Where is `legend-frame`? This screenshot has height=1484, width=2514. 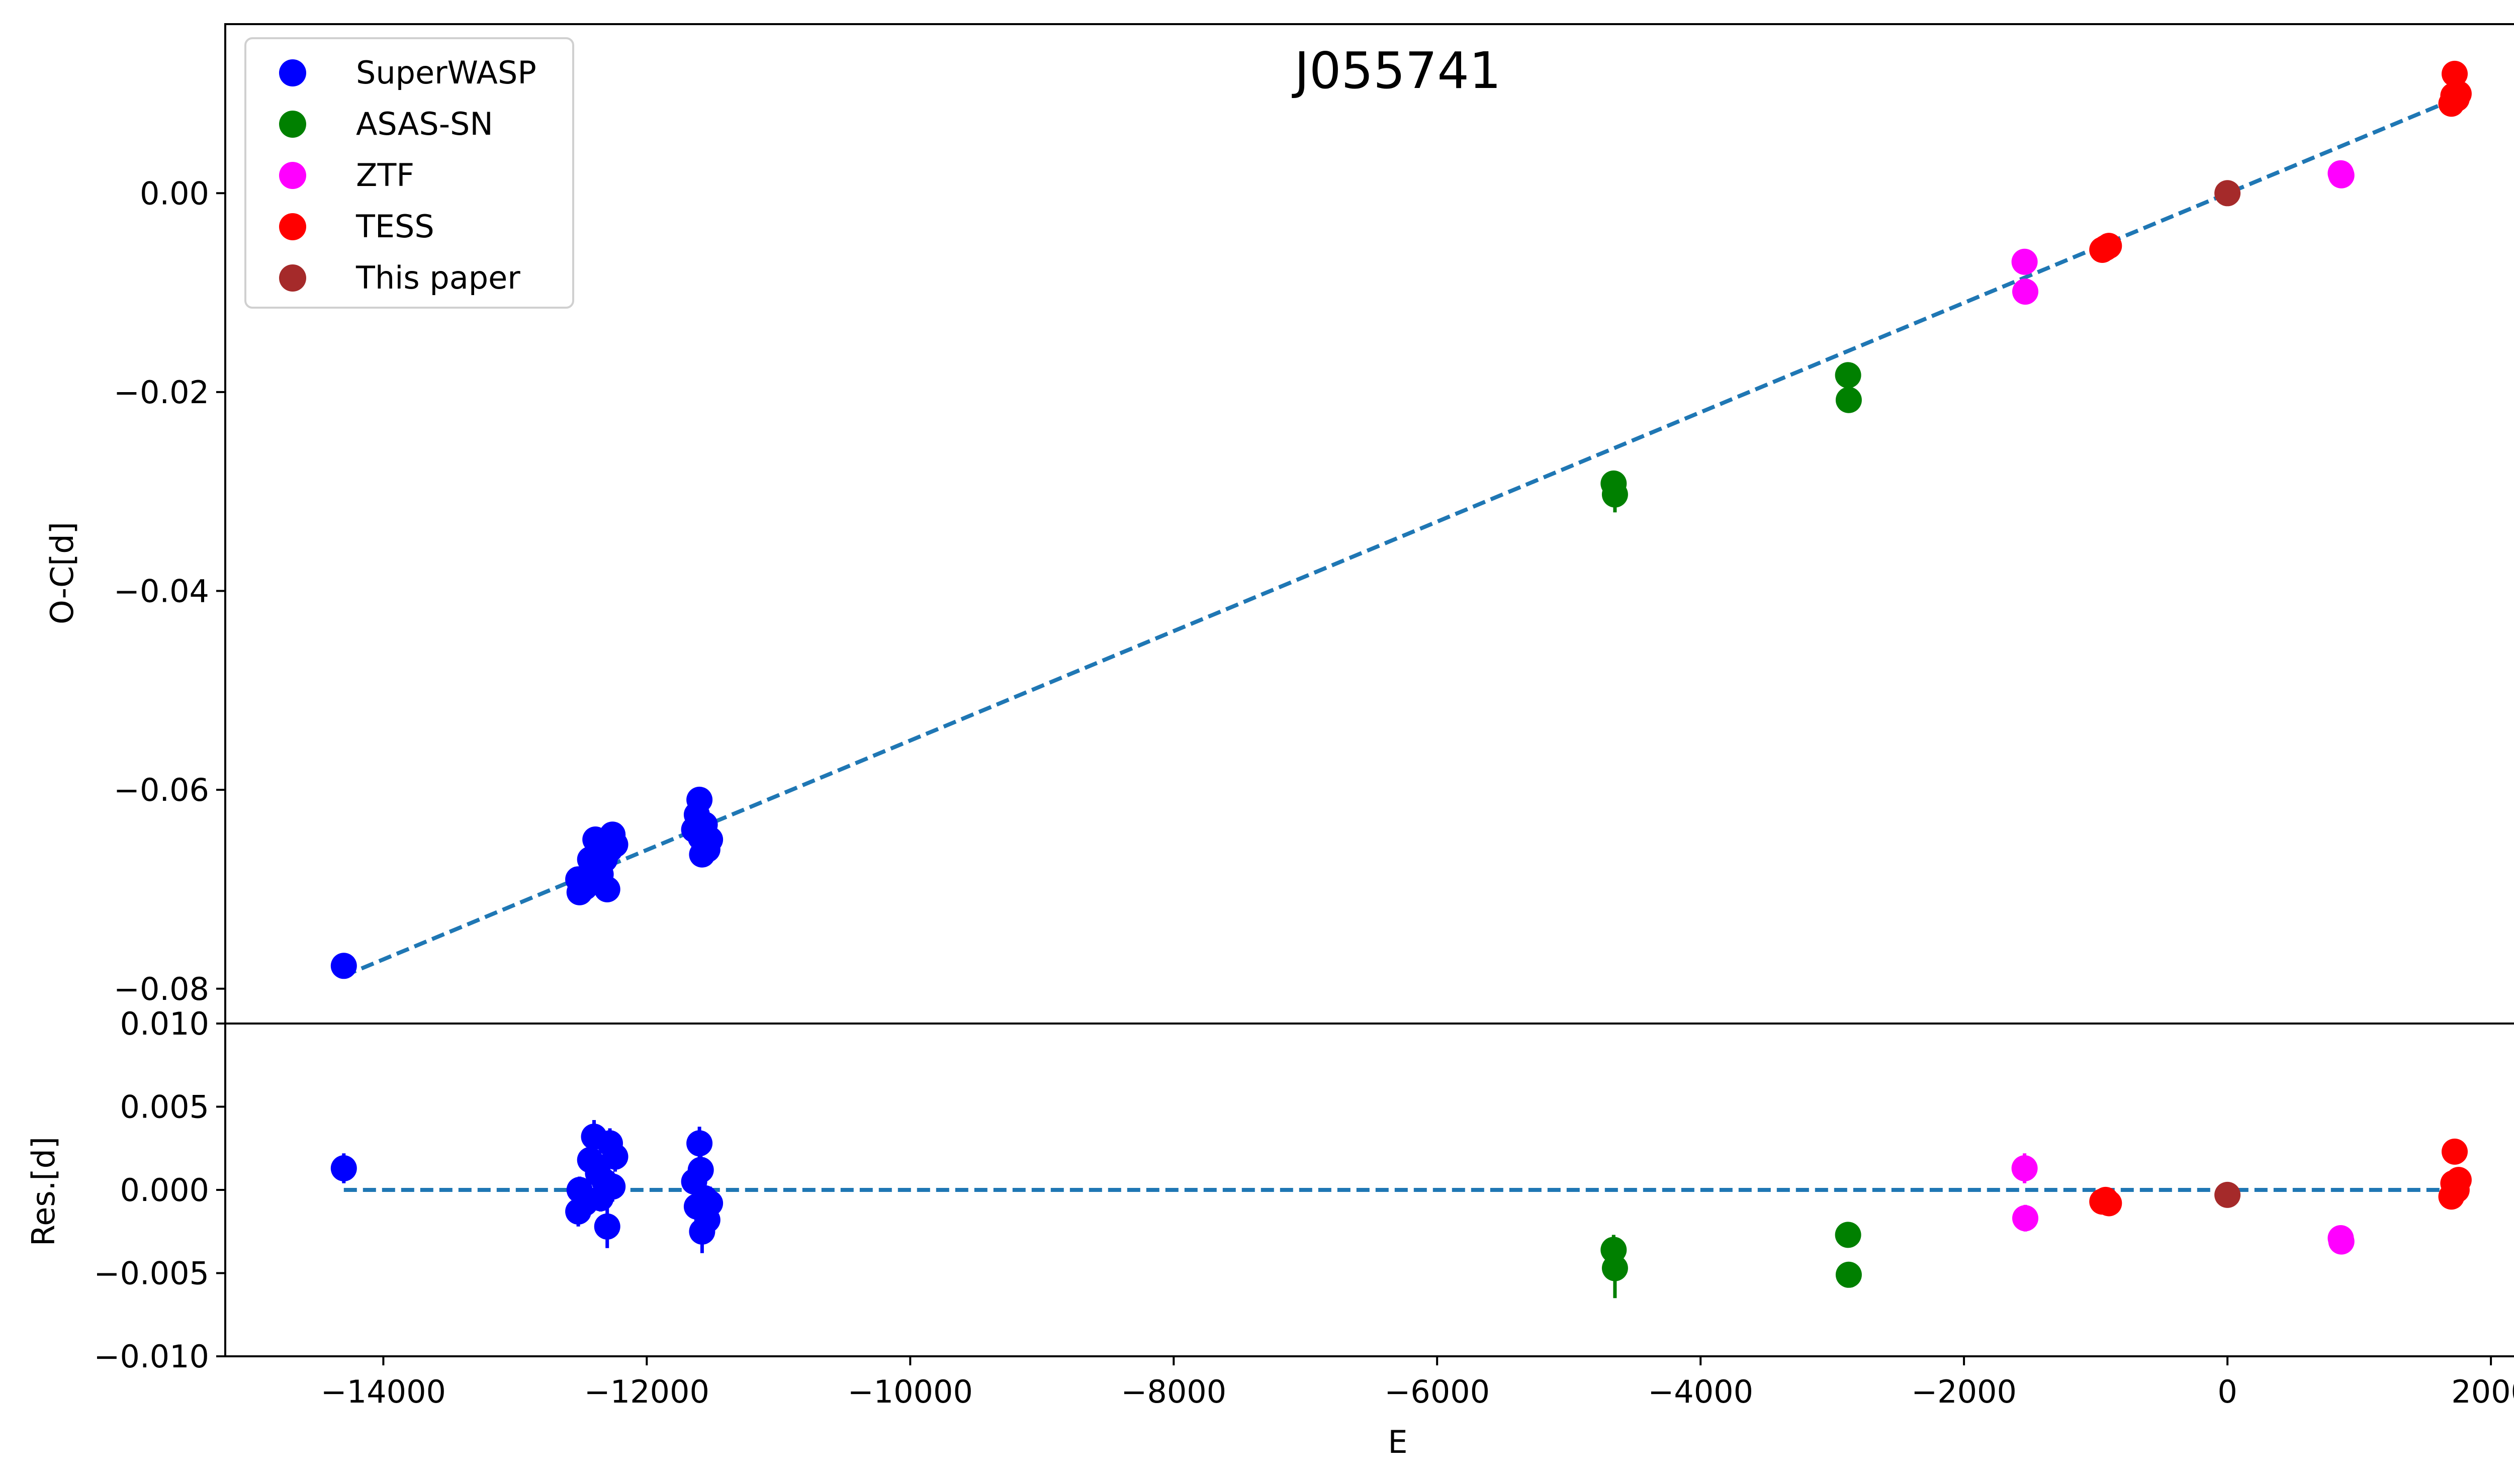
legend-frame is located at coordinates (409, 173).